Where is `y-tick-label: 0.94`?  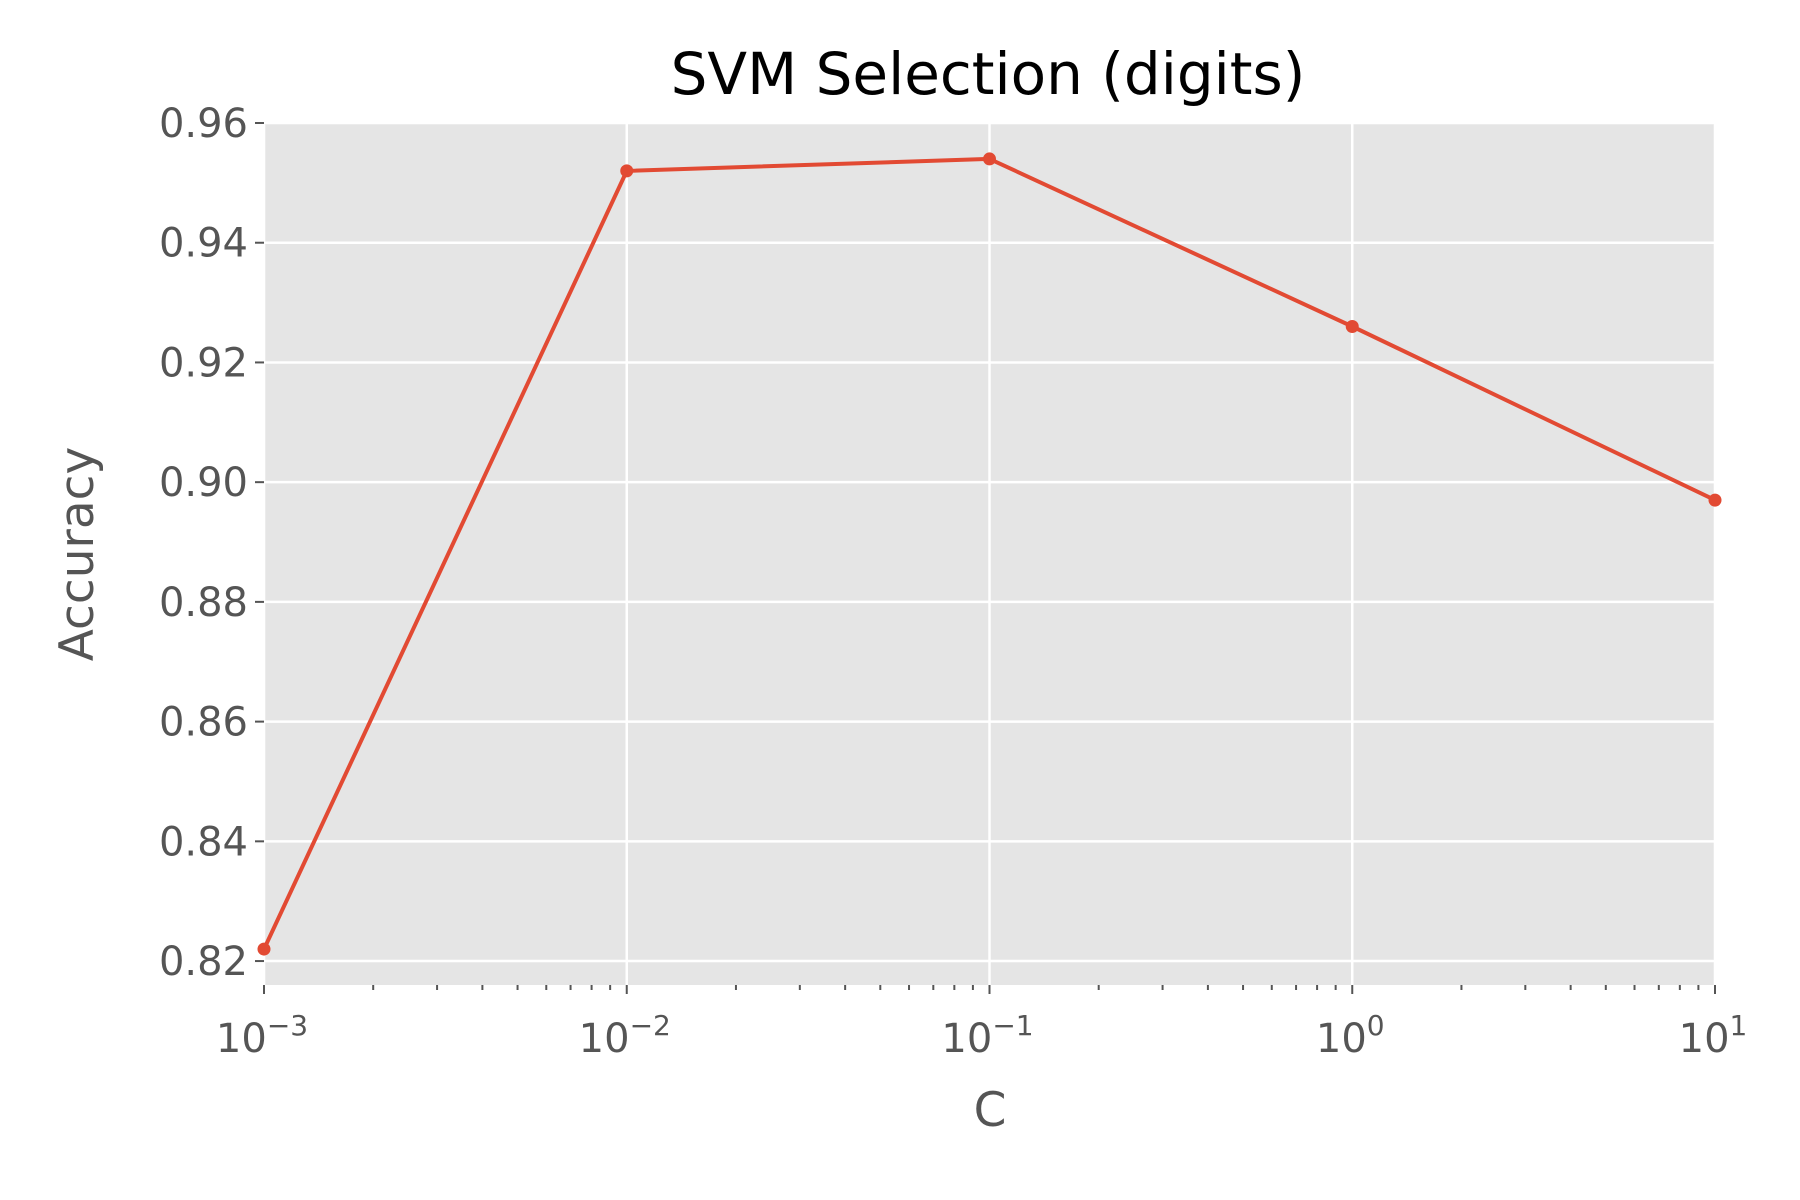 y-tick-label: 0.94 is located at coordinates (203, 244).